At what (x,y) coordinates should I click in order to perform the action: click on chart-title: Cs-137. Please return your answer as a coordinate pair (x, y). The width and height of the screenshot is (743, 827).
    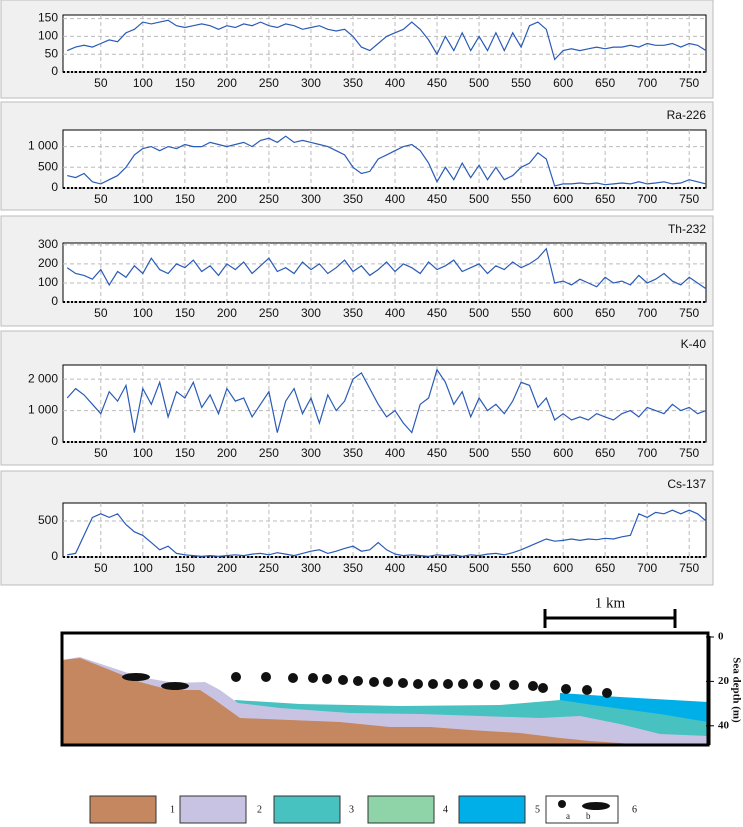
    Looking at the image, I should click on (686, 484).